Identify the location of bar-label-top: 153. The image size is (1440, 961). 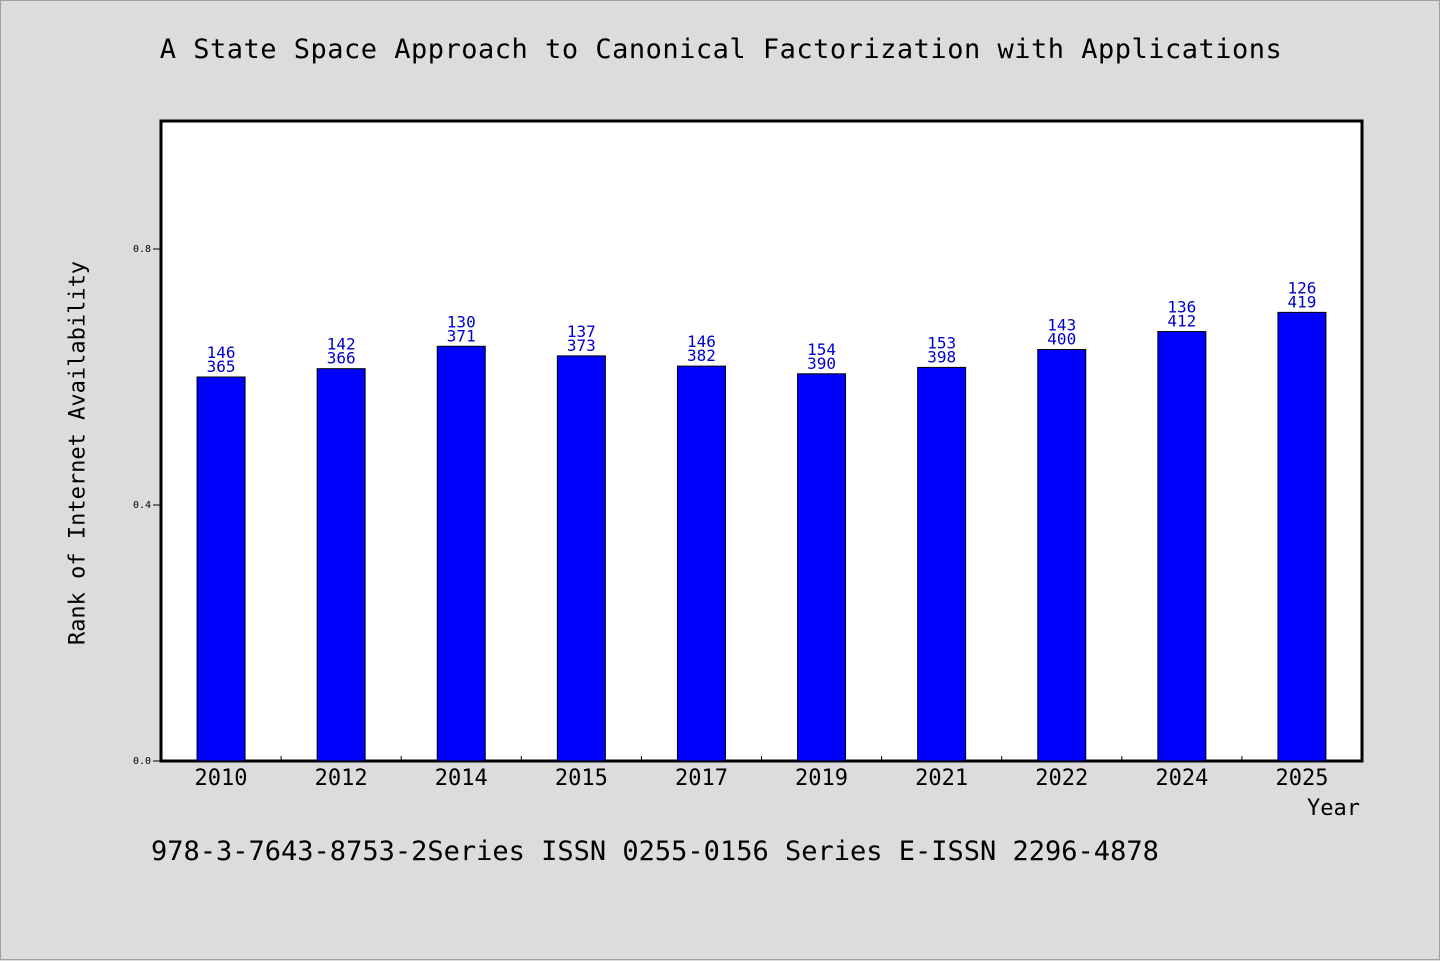
(941, 342).